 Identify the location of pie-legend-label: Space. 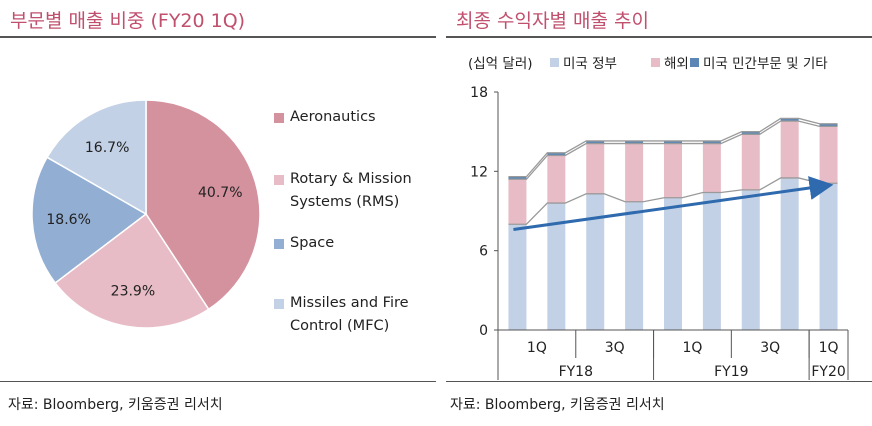
(312, 243).